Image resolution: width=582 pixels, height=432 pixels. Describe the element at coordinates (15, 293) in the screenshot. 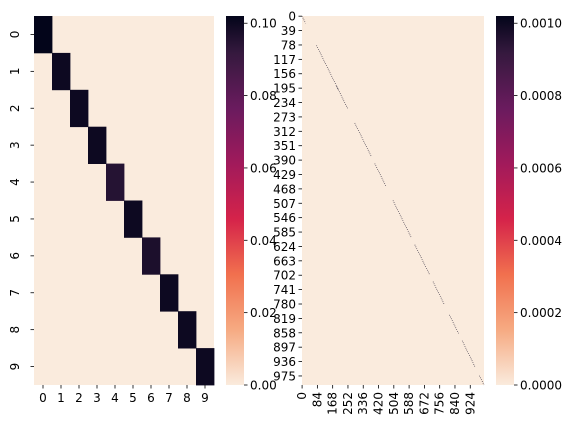

I see `y-tick-label: 7` at that location.